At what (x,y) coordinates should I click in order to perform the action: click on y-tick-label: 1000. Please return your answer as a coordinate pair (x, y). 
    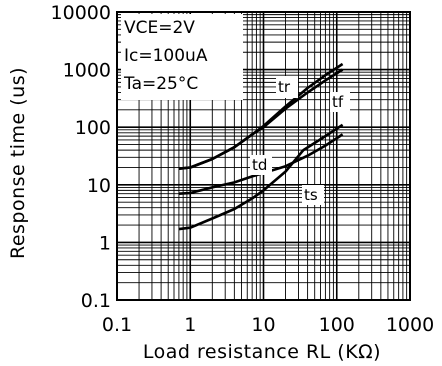
    Looking at the image, I should click on (87, 71).